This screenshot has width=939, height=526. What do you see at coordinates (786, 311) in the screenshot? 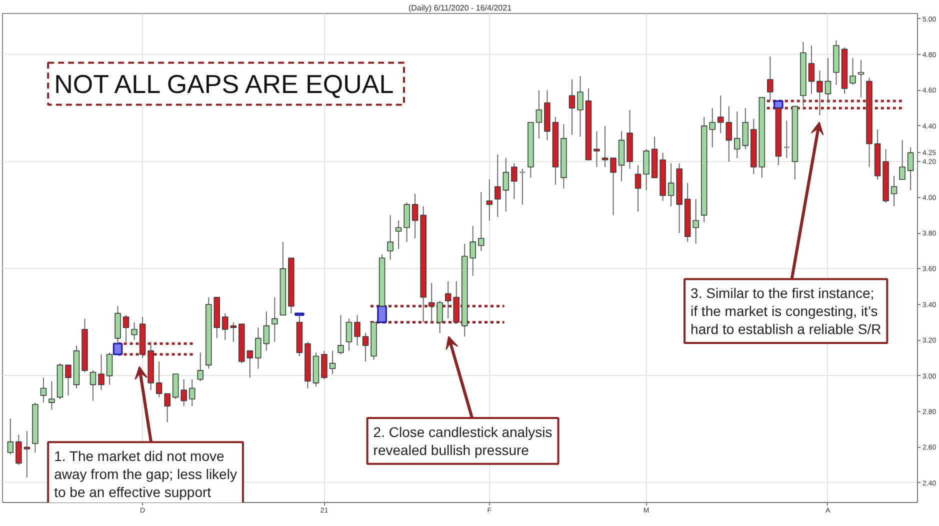
I see `annotation: 3. Similar to the first instance; if the market is congesting, it’s hard to establish a reliable S/R` at bounding box center [786, 311].